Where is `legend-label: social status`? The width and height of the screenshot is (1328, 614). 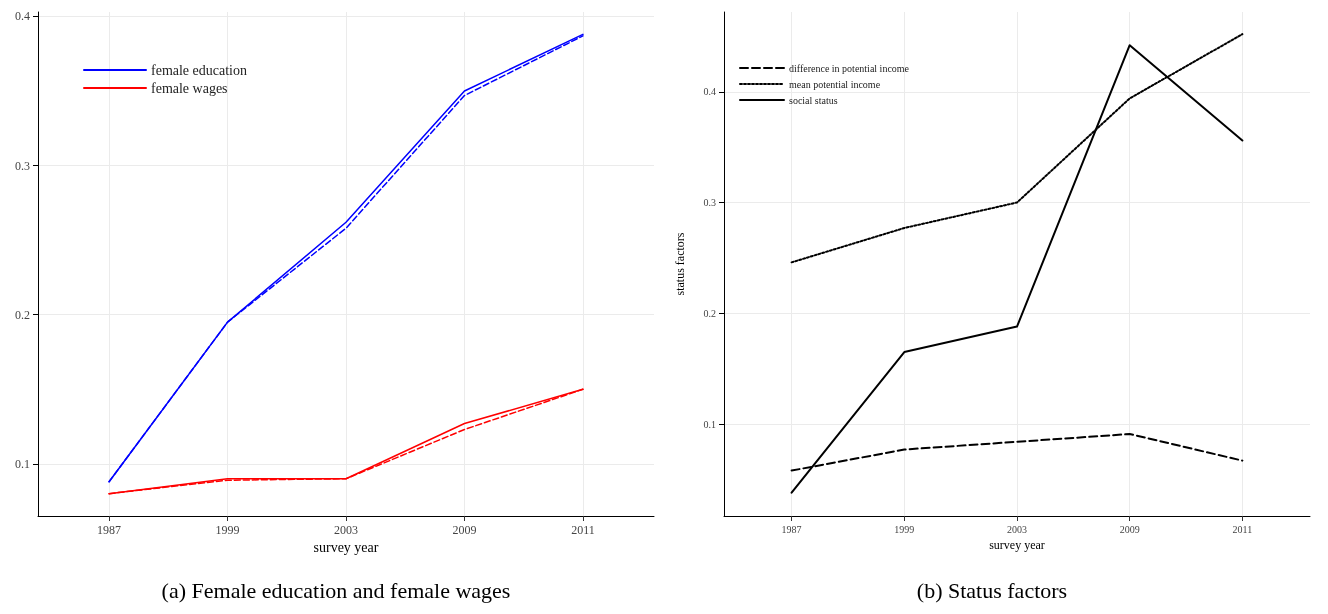 legend-label: social status is located at coordinates (813, 100).